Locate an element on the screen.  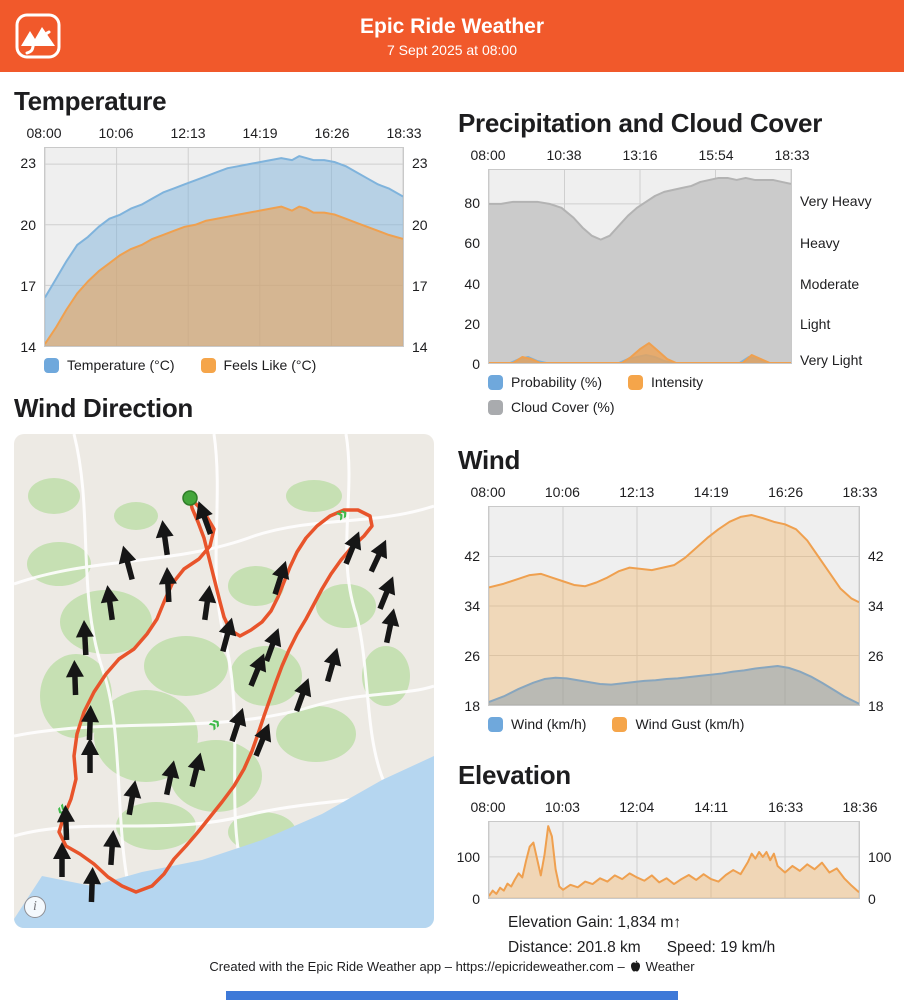
legend-label: Probability (%) is located at coordinates (557, 382).